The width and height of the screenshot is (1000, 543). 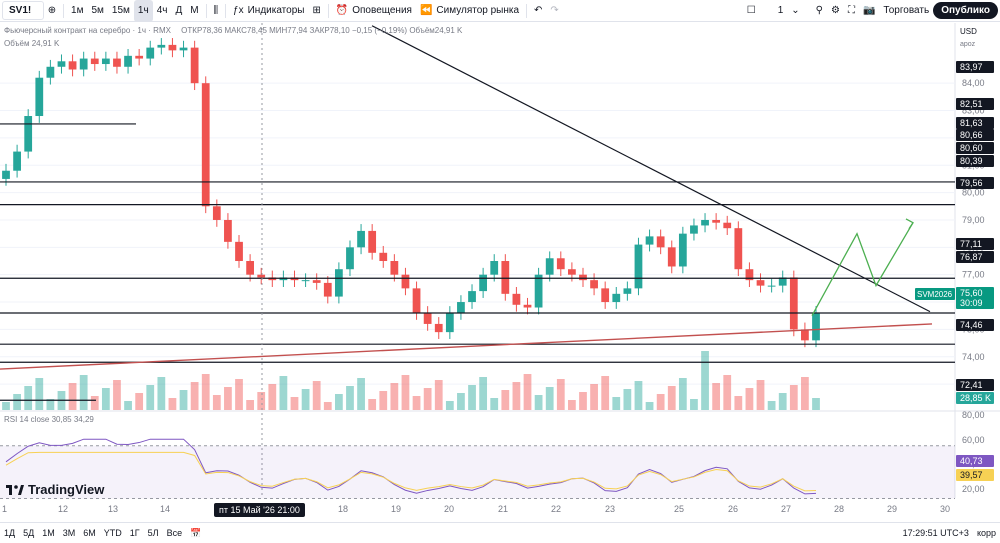 What do you see at coordinates (134, 533) in the screenshot?
I see `range-1y: 1Г` at bounding box center [134, 533].